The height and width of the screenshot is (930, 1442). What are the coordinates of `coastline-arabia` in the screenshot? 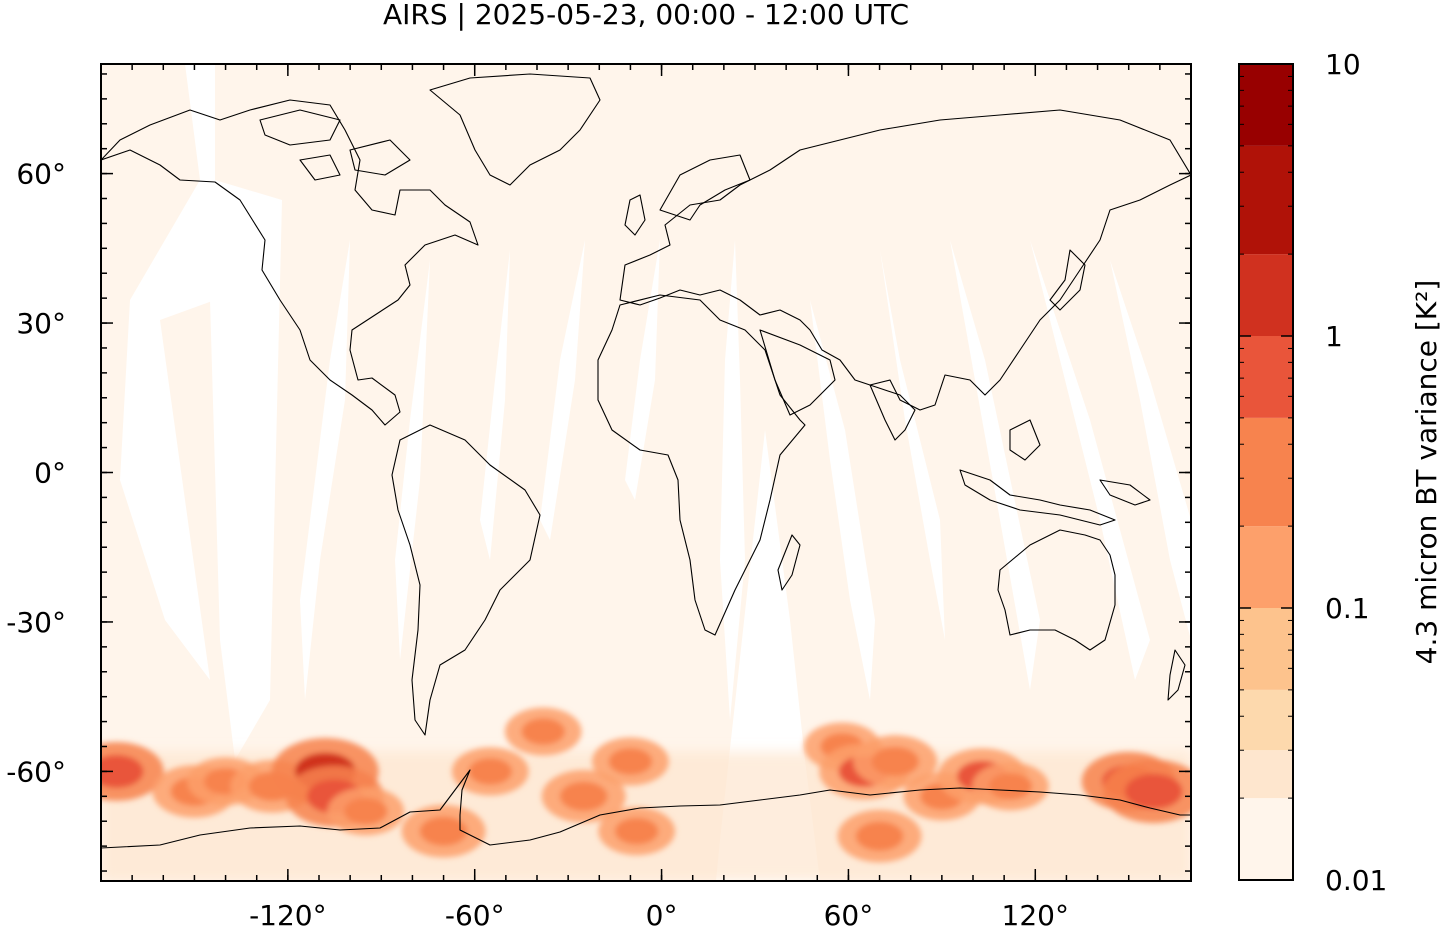 It's located at (797, 372).